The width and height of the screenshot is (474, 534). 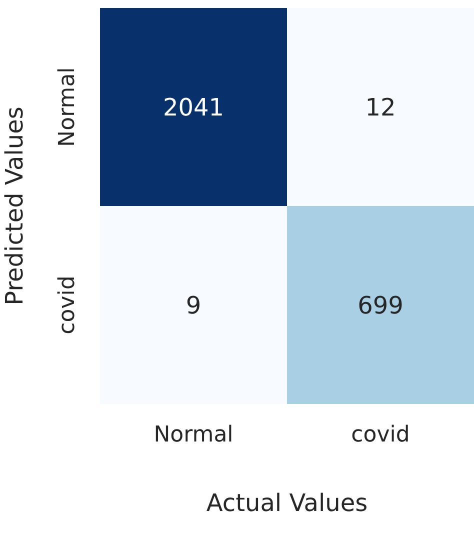 What do you see at coordinates (193, 107) in the screenshot?
I see `data-label: 2041` at bounding box center [193, 107].